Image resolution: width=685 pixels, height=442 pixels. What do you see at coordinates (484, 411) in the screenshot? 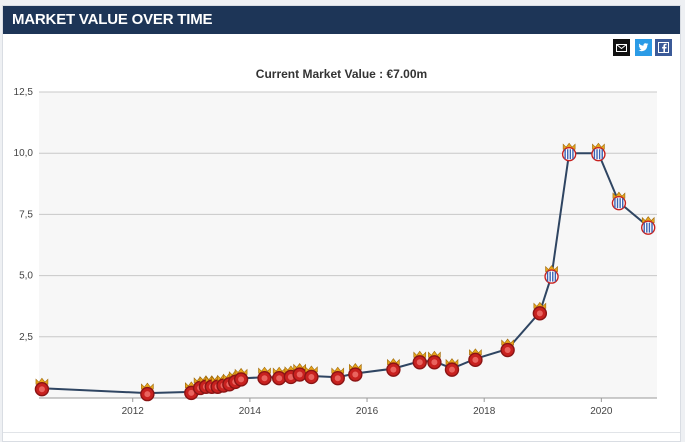
I see `x-tick-label: 2018` at bounding box center [484, 411].